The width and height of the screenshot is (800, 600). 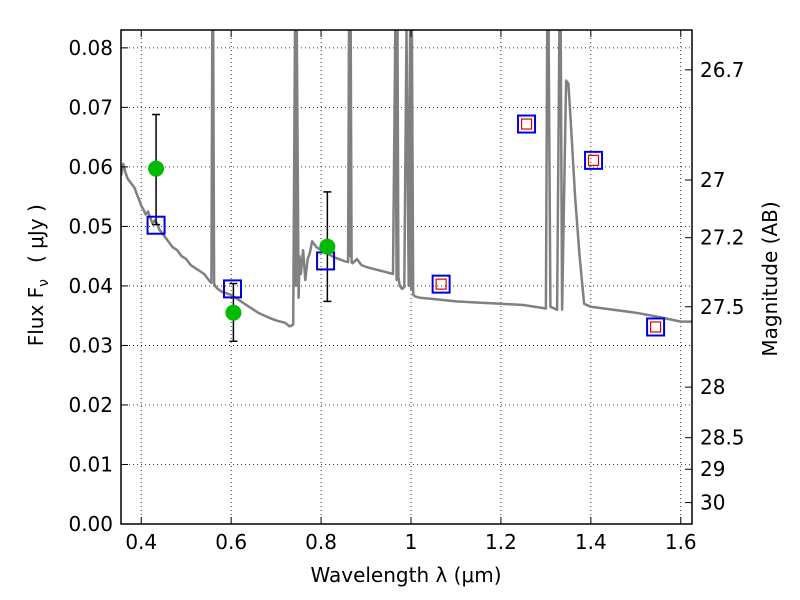 What do you see at coordinates (411, 542) in the screenshot?
I see `x-tick-label: 1` at bounding box center [411, 542].